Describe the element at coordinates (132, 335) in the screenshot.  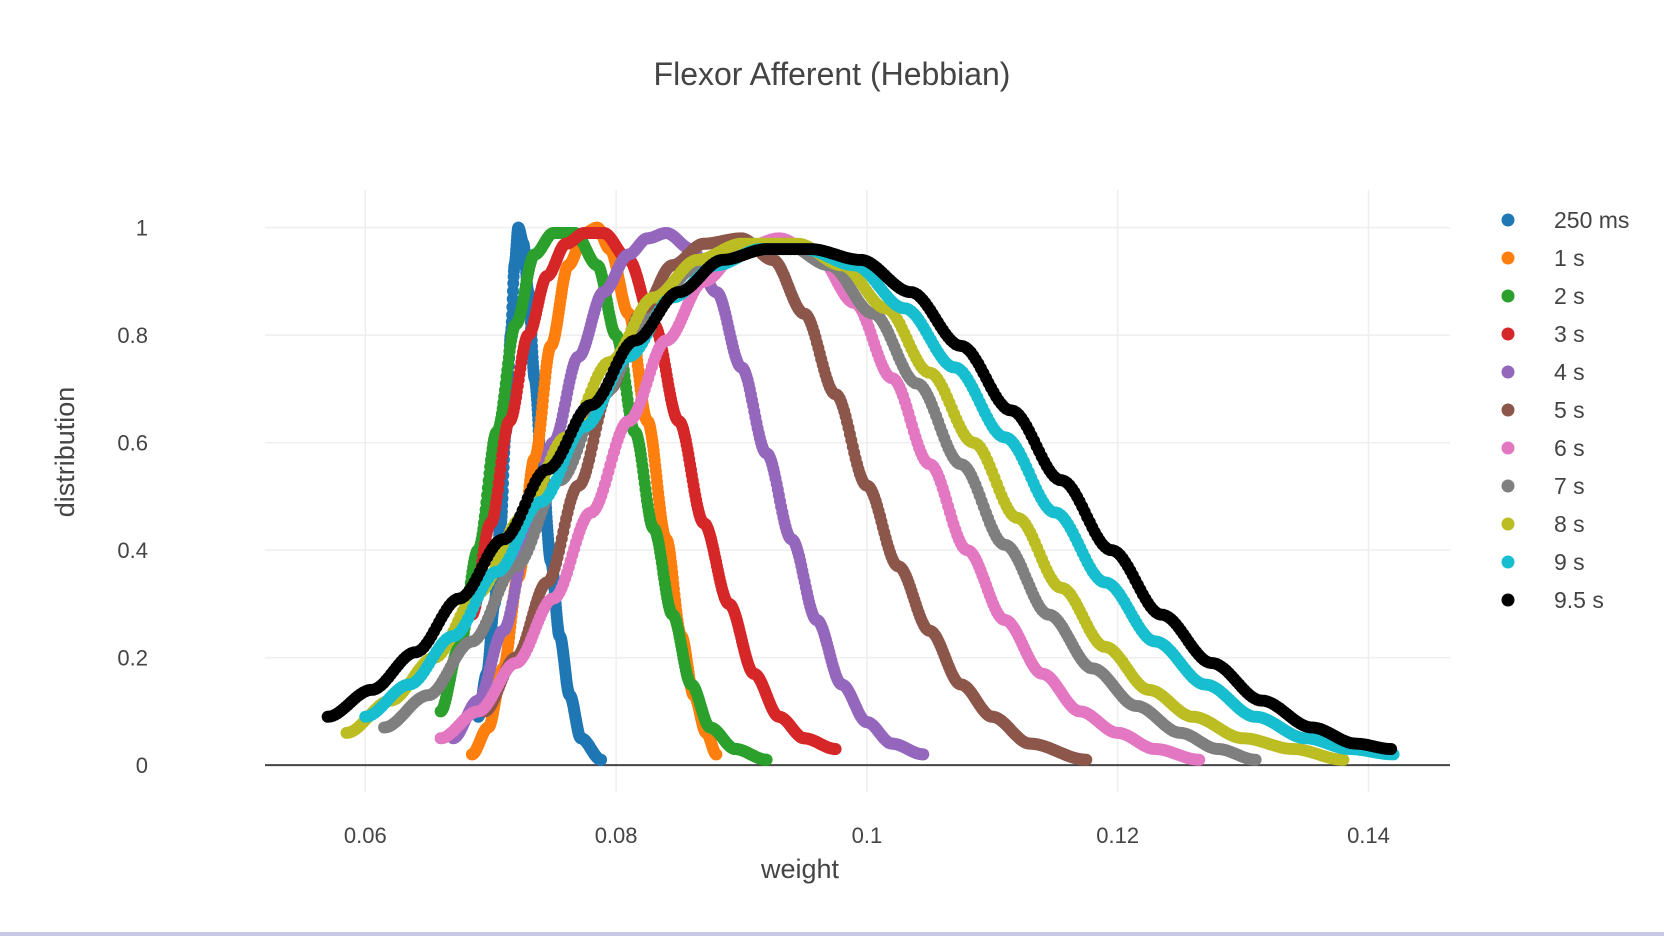
I see `y-tick-label: 0.8` at that location.